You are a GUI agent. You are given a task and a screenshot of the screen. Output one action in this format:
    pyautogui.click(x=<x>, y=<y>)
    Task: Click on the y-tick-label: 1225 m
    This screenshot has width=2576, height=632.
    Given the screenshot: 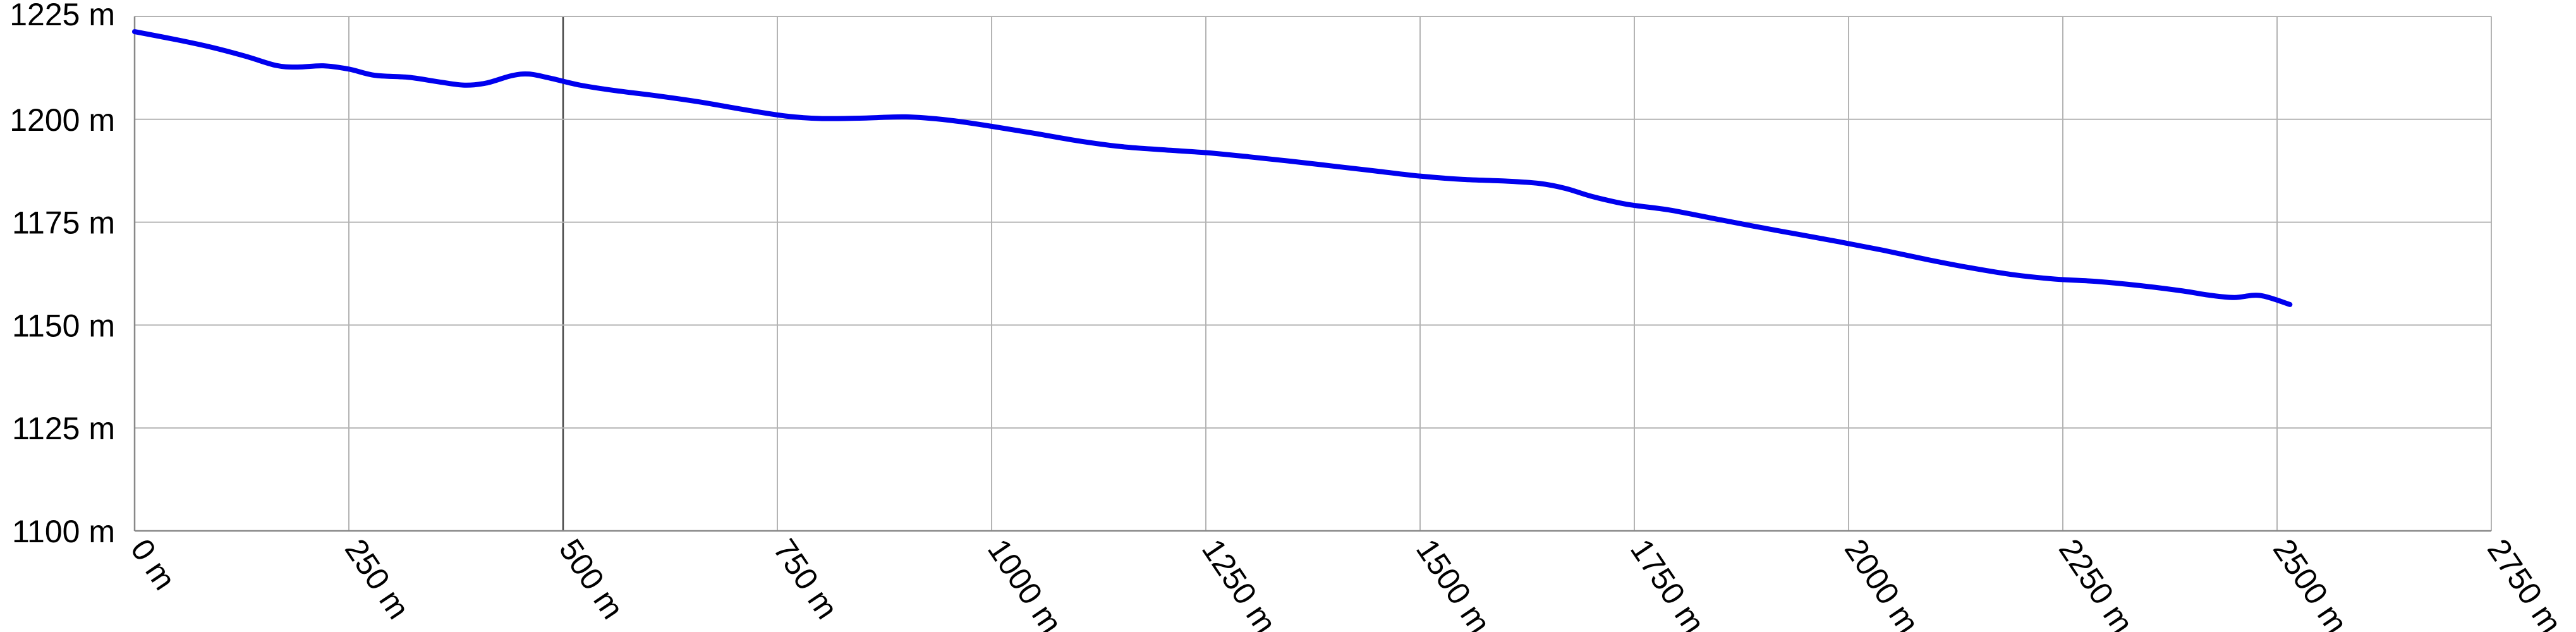 What is the action you would take?
    pyautogui.click(x=62, y=16)
    